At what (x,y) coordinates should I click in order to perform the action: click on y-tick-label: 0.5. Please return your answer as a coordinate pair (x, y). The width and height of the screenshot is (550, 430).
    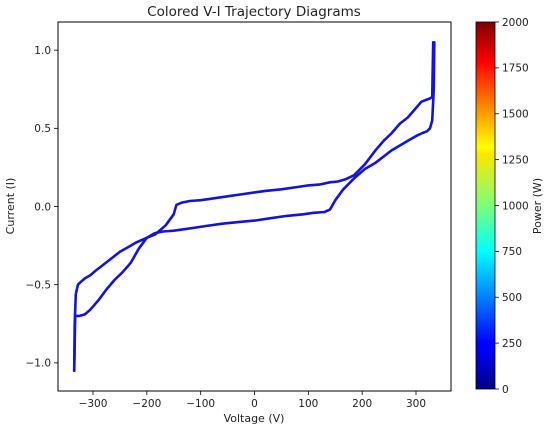
    Looking at the image, I should click on (42, 129).